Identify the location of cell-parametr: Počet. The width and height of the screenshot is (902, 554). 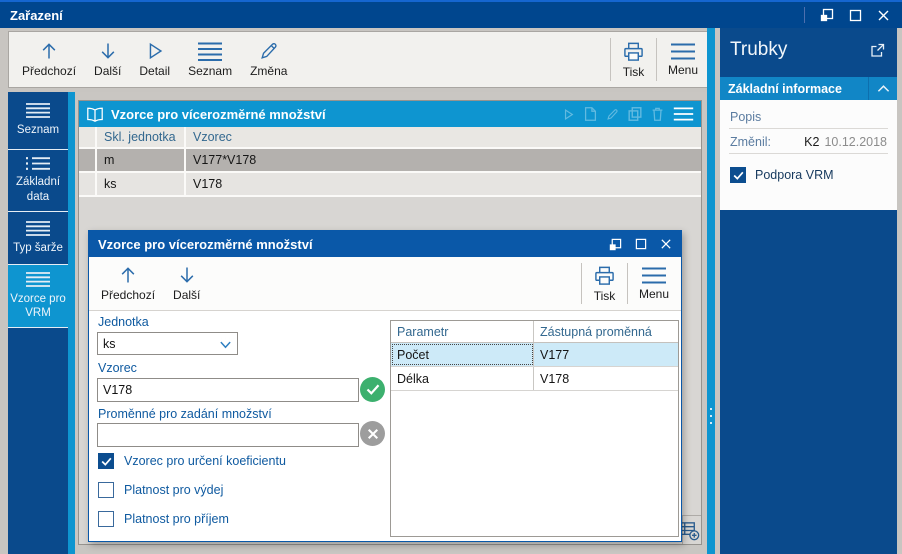
(462, 354).